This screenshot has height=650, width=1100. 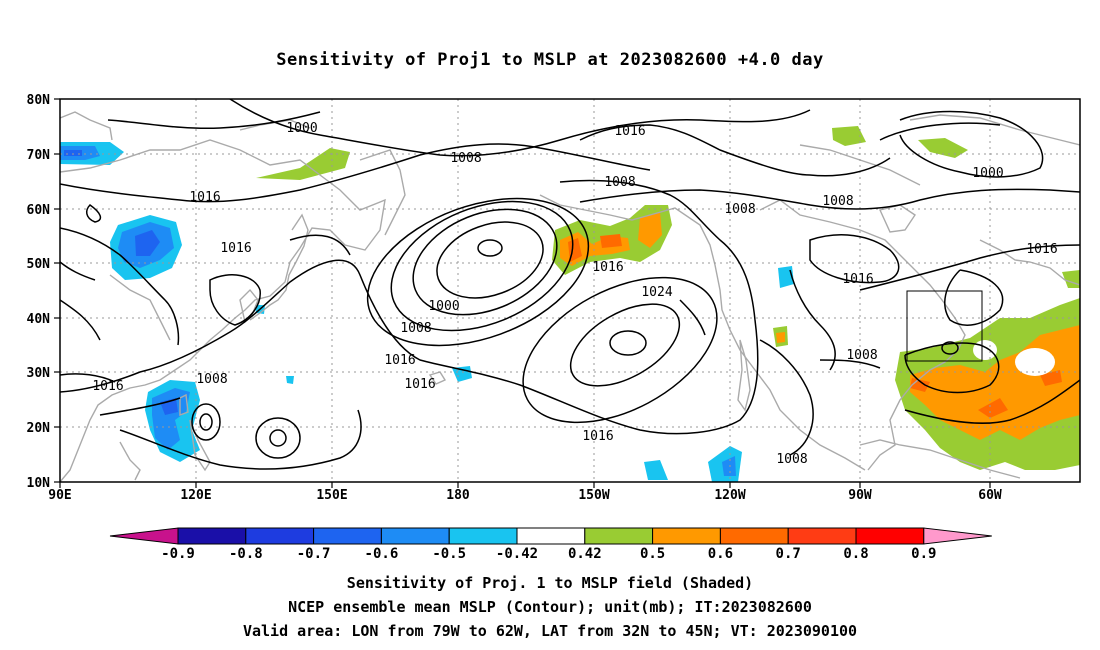 I want to click on colorbar-tick-label: -0.8, so click(x=246, y=554).